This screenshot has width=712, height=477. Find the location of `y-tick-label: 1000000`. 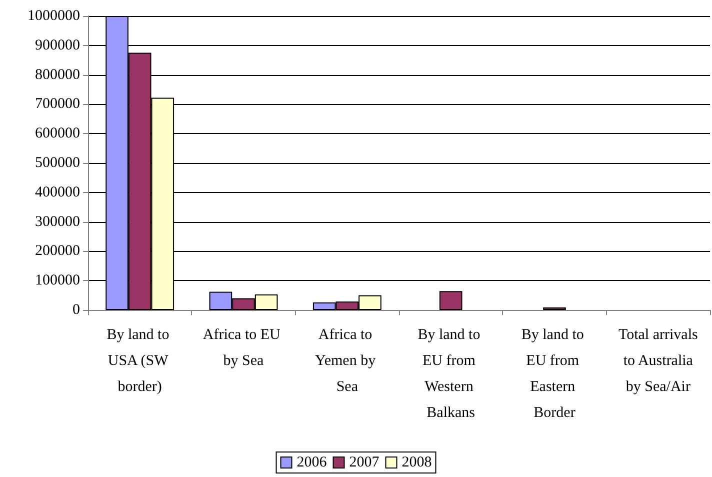

y-tick-label: 1000000 is located at coordinates (54, 16).